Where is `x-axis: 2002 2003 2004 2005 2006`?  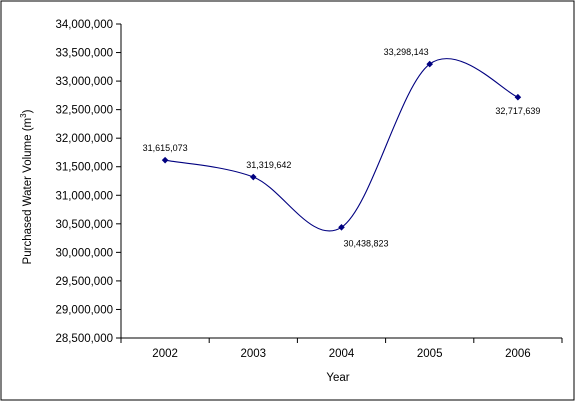
x-axis: 2002 2003 2004 2005 2006 is located at coordinates (341, 348).